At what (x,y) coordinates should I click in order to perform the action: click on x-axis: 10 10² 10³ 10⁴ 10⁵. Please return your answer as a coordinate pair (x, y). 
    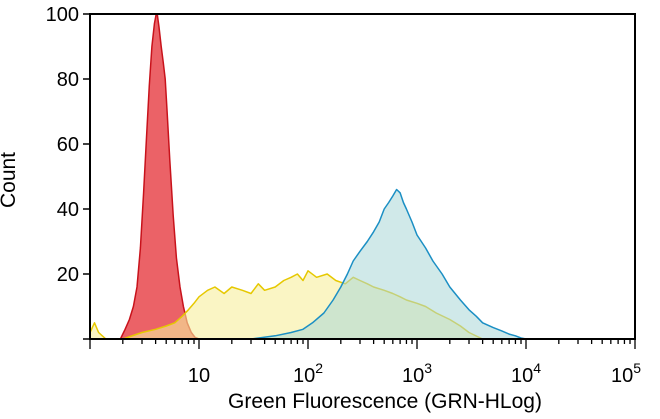
    Looking at the image, I should click on (365, 363).